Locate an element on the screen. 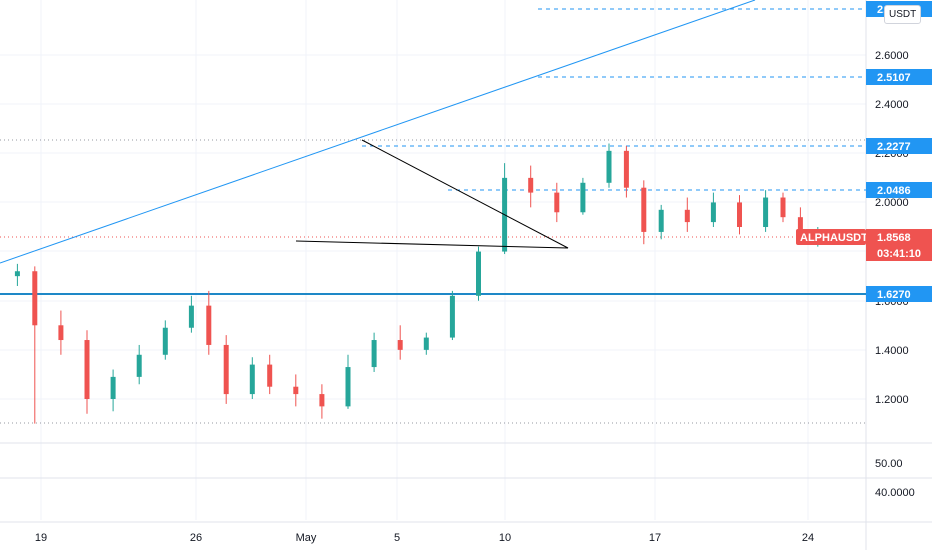 The width and height of the screenshot is (932, 555). level-price-tag: 2.0486 is located at coordinates (899, 190).